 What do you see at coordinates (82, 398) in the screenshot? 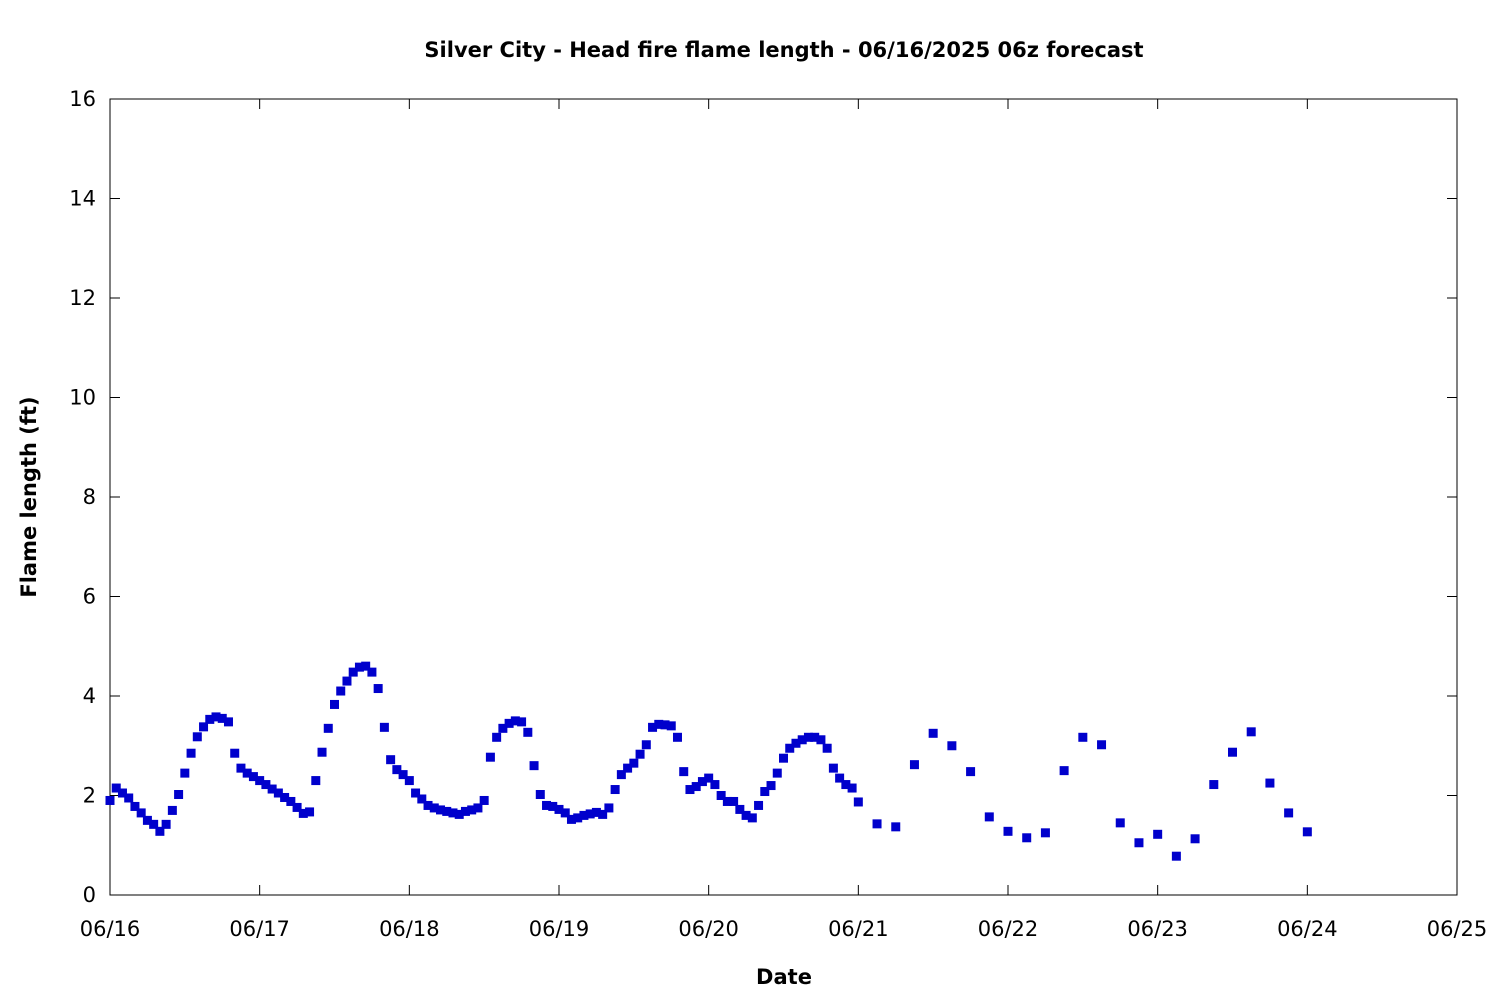
I see `y-tick-label: 10` at bounding box center [82, 398].